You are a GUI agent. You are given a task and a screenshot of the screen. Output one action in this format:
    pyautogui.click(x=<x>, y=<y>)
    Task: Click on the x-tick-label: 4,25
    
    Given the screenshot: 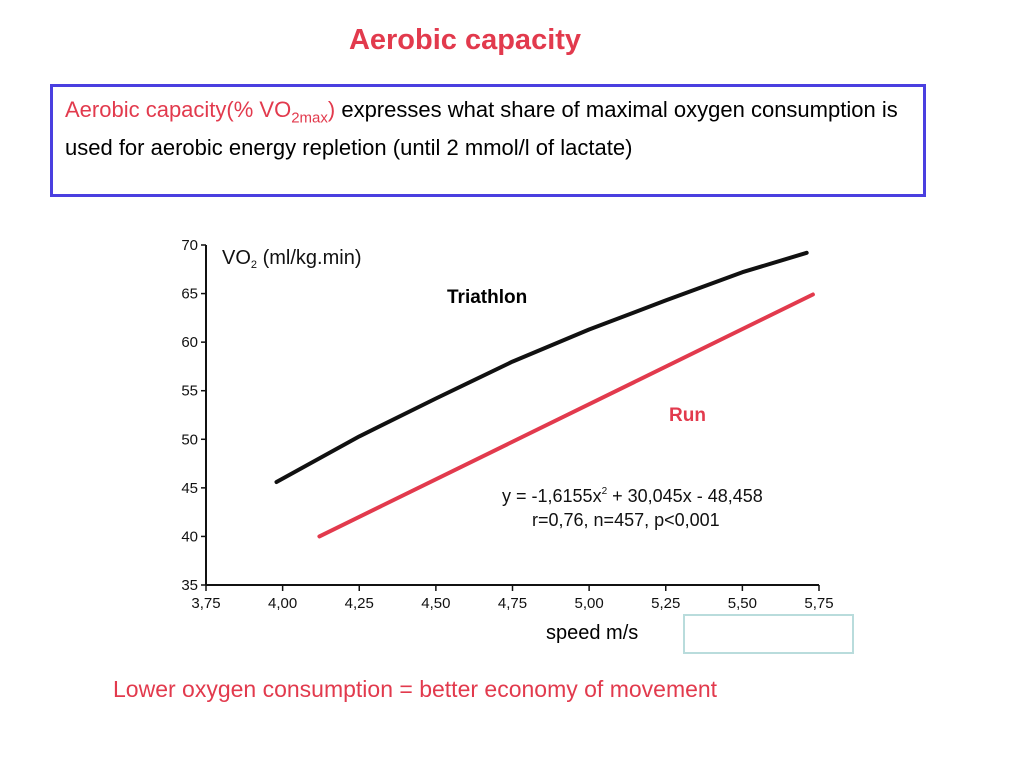 What is the action you would take?
    pyautogui.click(x=359, y=603)
    